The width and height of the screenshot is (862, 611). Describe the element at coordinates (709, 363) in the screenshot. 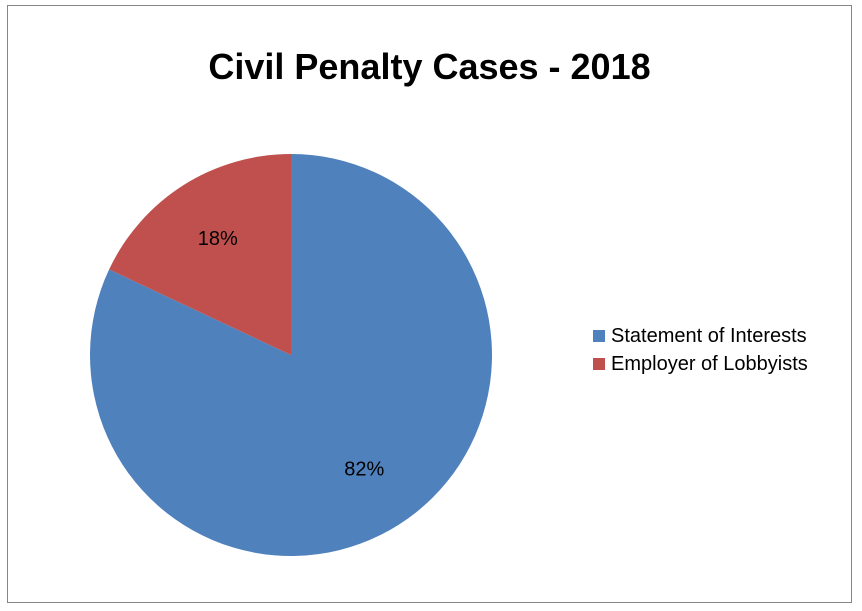

I see `legend-label: Employer of Lobbyists` at that location.